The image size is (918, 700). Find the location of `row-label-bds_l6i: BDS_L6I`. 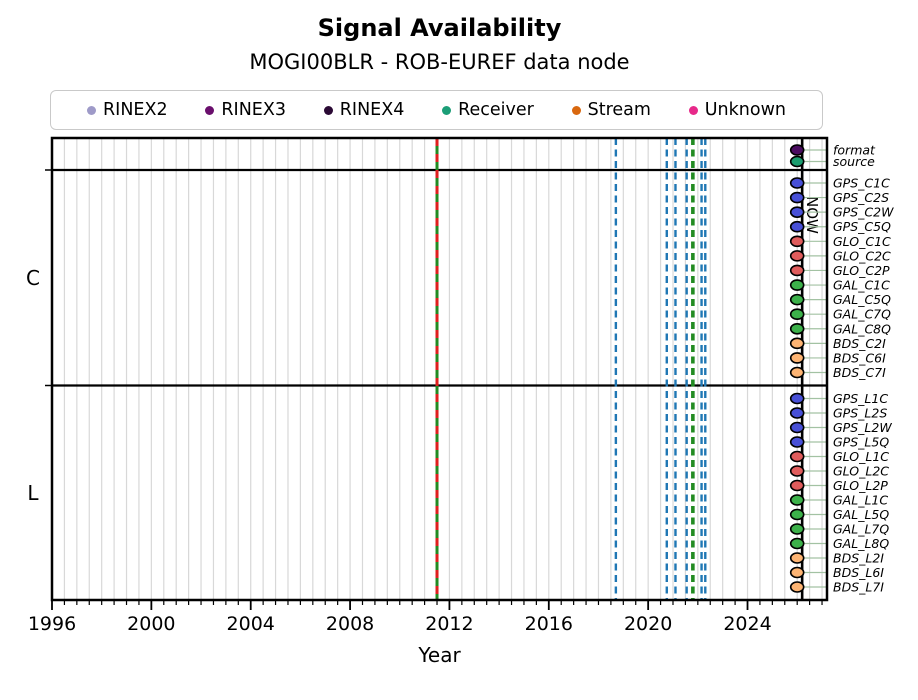

row-label-bds_l6i: BDS_L6I is located at coordinates (858, 572).